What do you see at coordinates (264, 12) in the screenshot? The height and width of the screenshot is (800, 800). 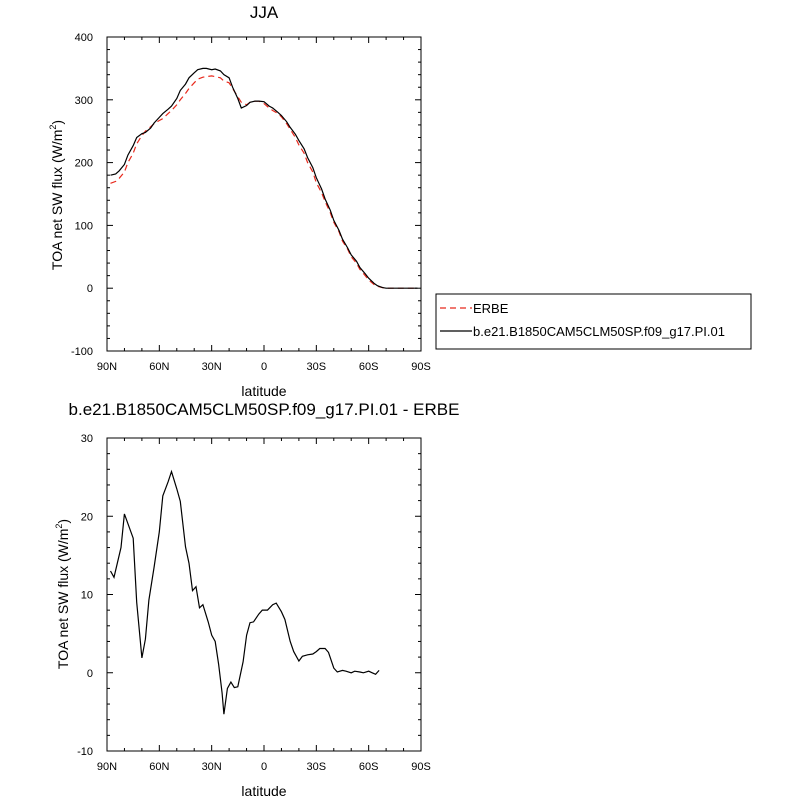 I see `top-chart-title: JJA` at bounding box center [264, 12].